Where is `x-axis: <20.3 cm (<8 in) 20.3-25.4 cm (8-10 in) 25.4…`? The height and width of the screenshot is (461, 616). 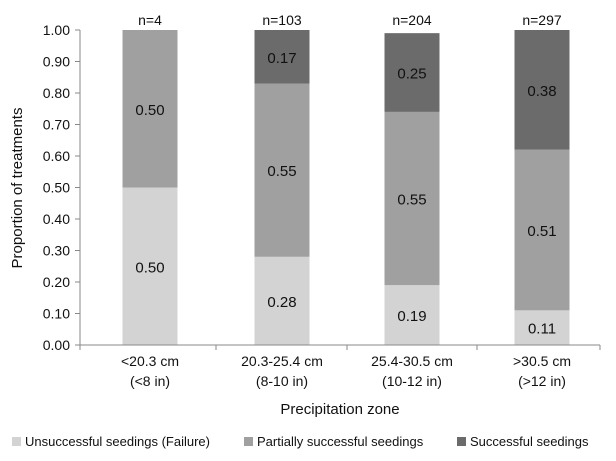
x-axis: <20.3 cm (<8 in) 20.3-25.4 cm (8-10 in) 25.4… is located at coordinates (340, 367).